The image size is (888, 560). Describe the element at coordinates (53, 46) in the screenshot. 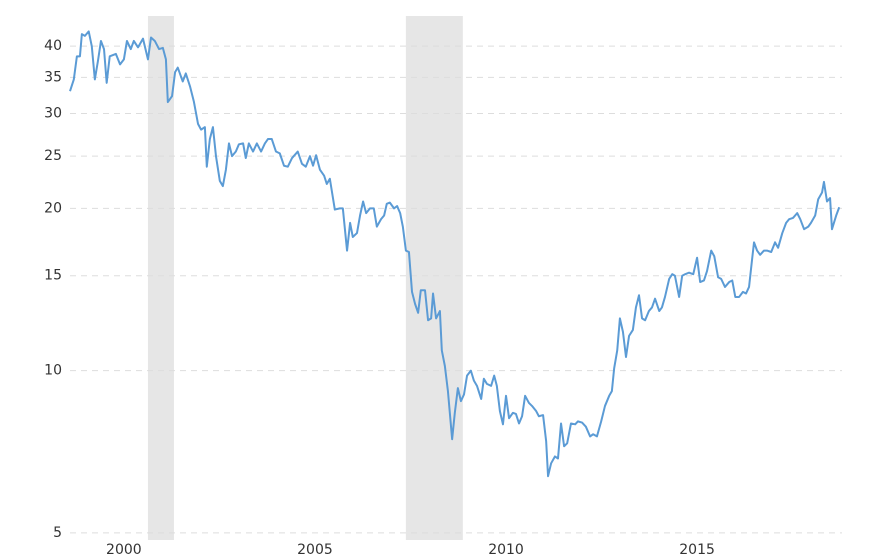

I see `y-tick-label: 40` at that location.